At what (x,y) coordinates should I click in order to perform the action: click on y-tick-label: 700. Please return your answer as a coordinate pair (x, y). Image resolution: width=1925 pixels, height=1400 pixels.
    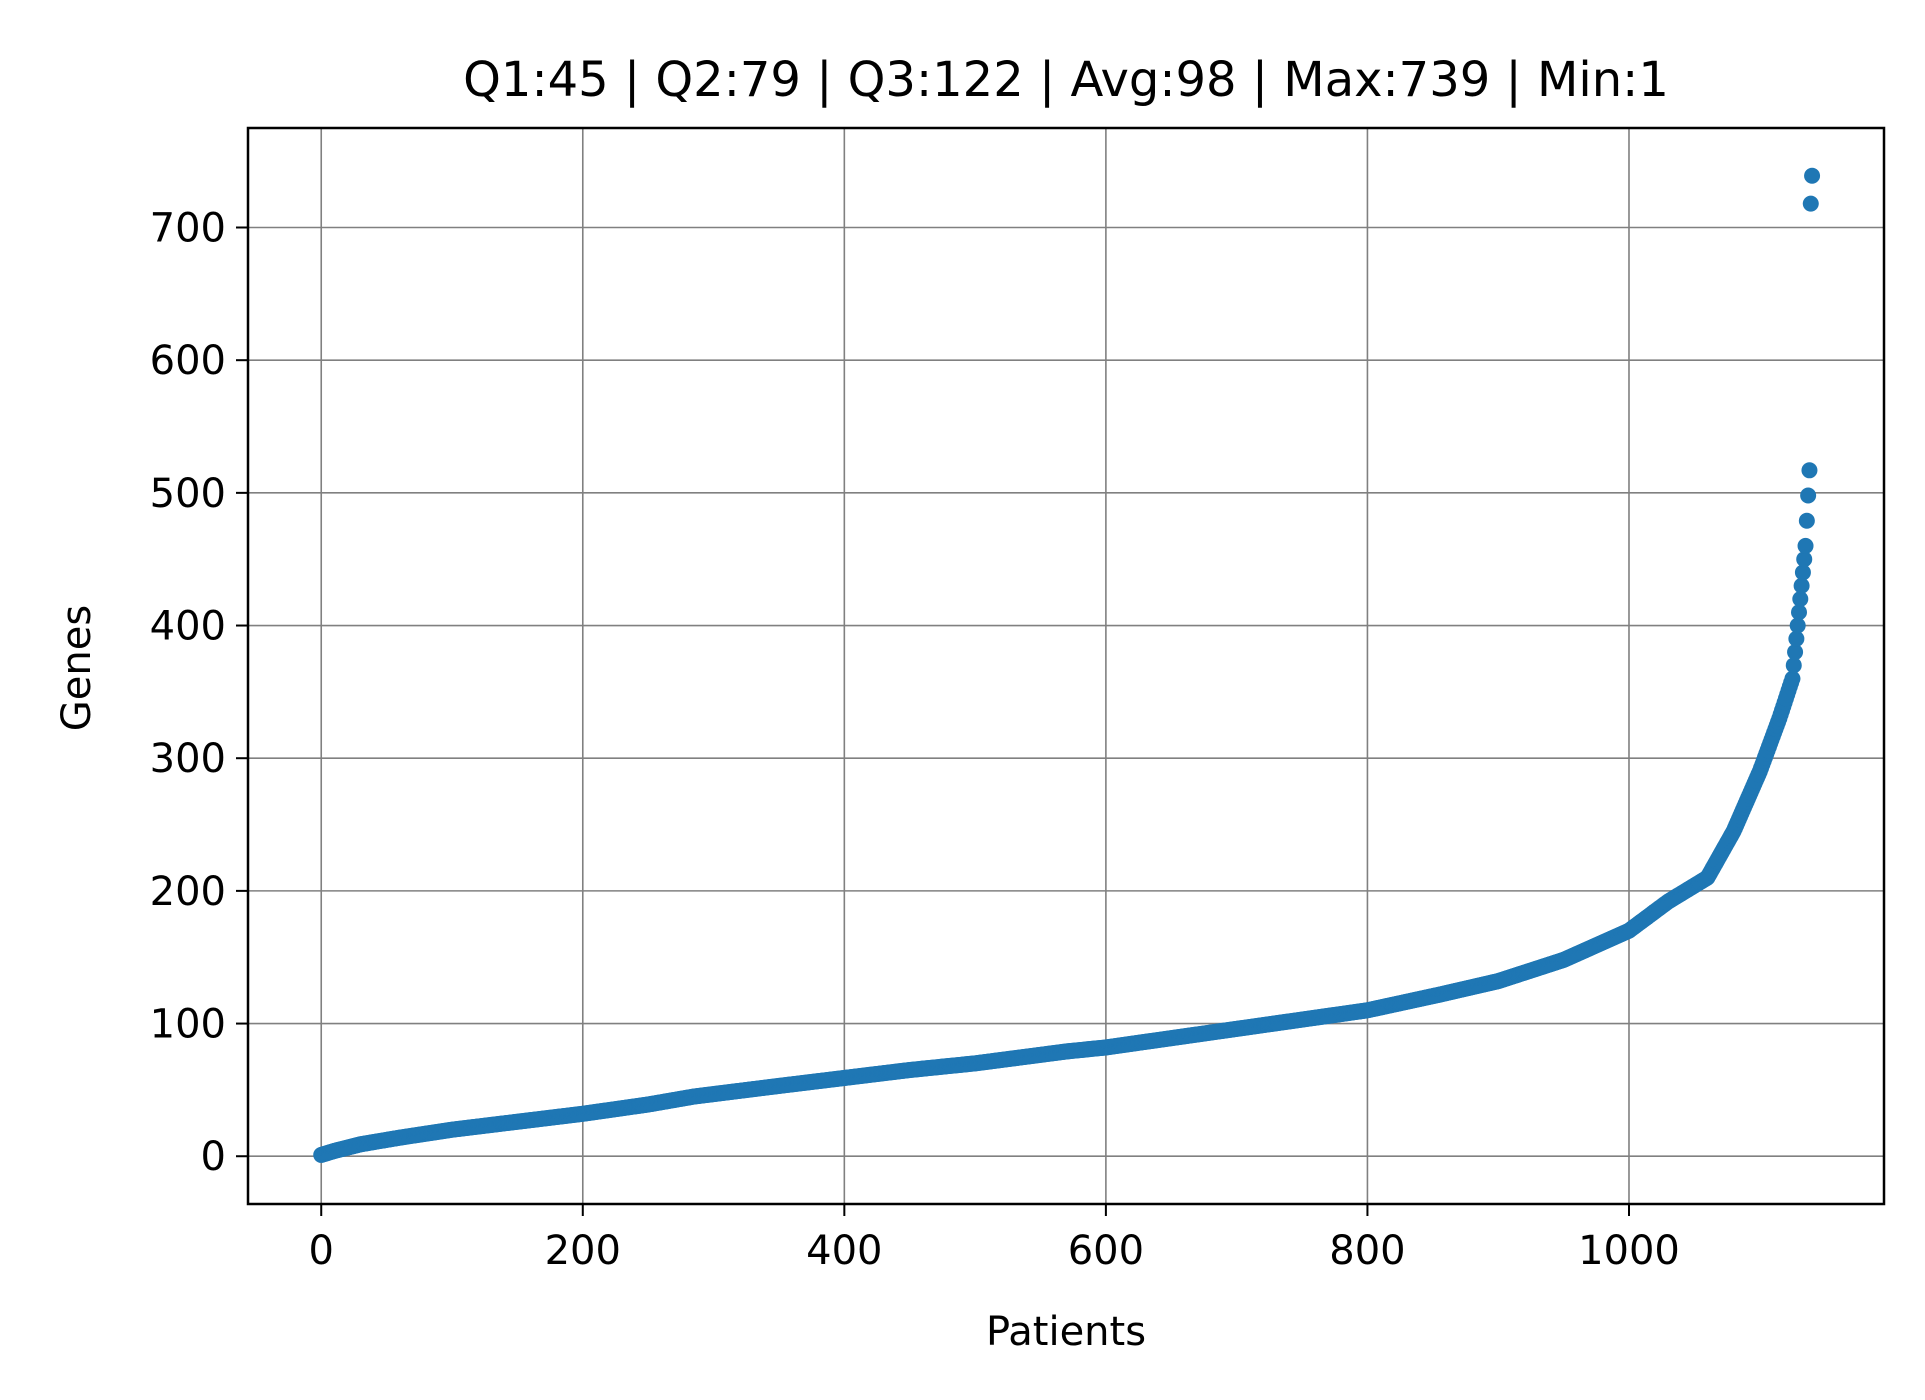
    Looking at the image, I should click on (188, 229).